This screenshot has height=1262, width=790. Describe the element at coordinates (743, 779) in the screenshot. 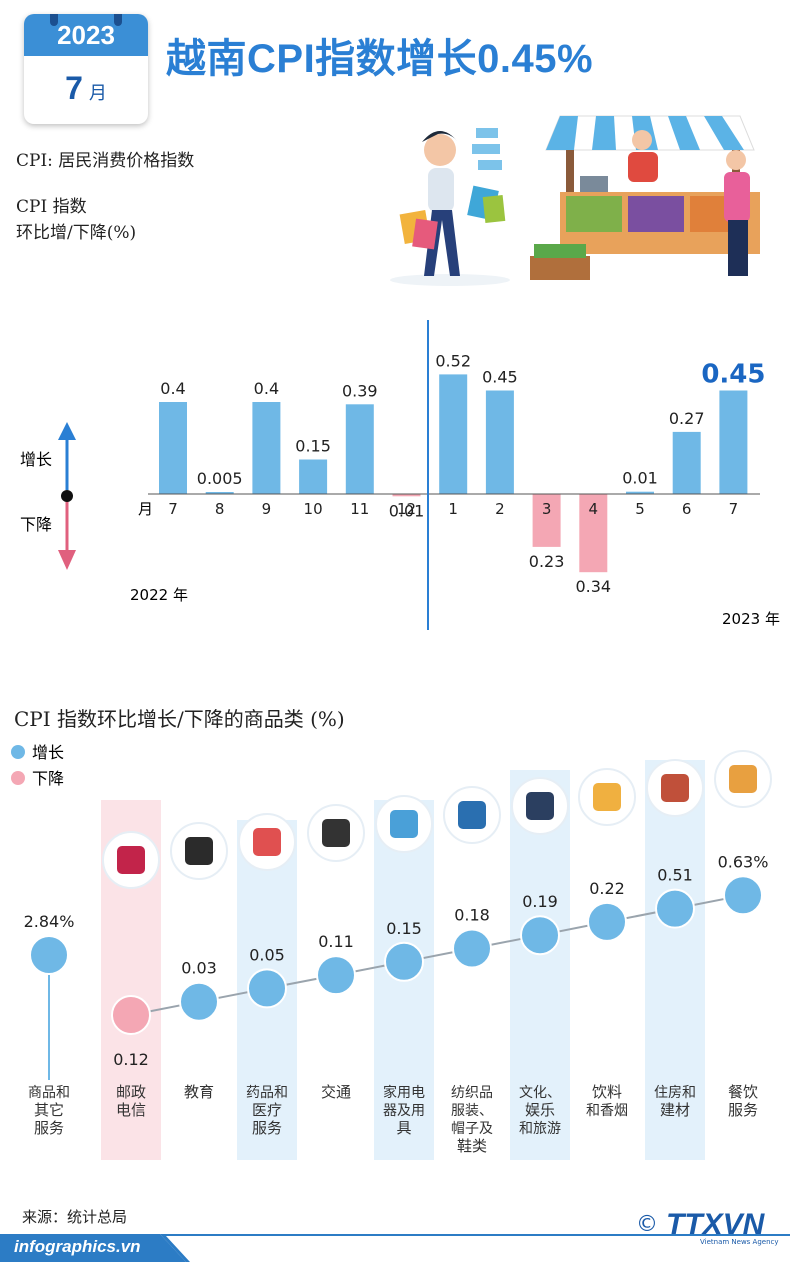

I see `food-plate-icon-glyph` at that location.